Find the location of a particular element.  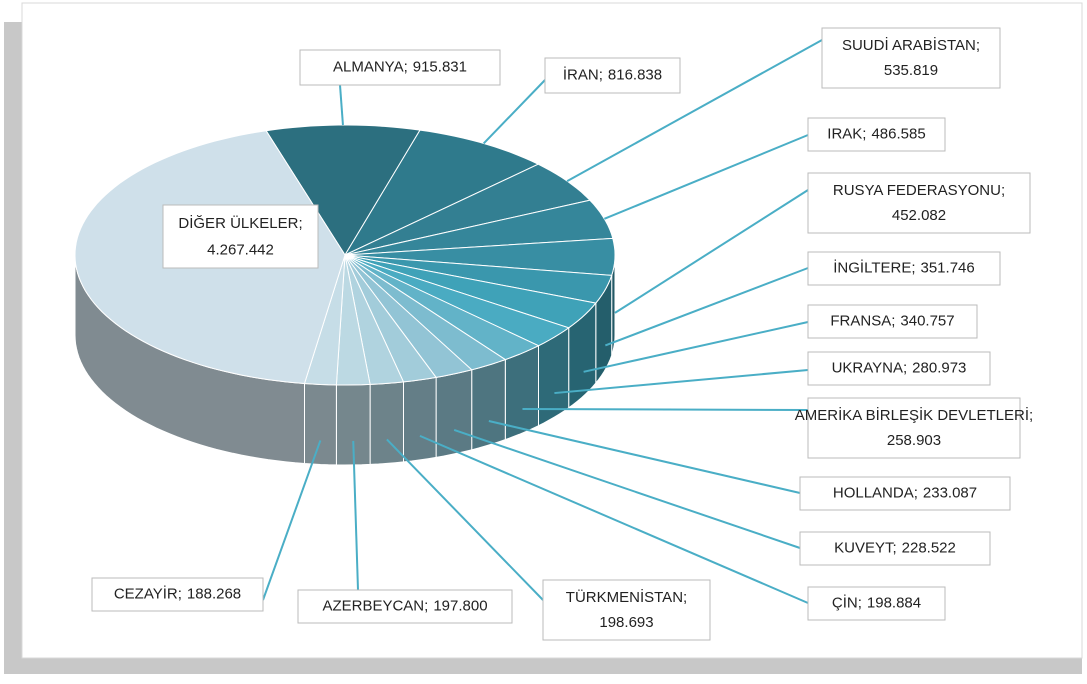

label-value: 816.838 is located at coordinates (635, 74).